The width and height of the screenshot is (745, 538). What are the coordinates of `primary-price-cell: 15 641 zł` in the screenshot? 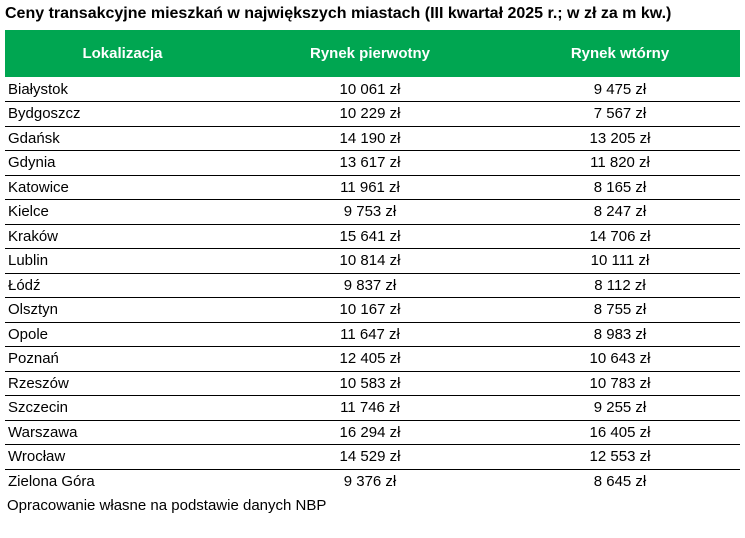 It's located at (370, 236).